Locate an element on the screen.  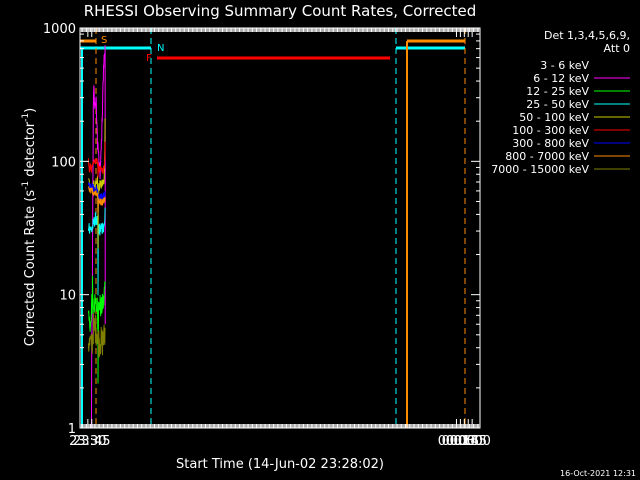
legend-label-6: 300 - 800 keV is located at coordinates (550, 143).